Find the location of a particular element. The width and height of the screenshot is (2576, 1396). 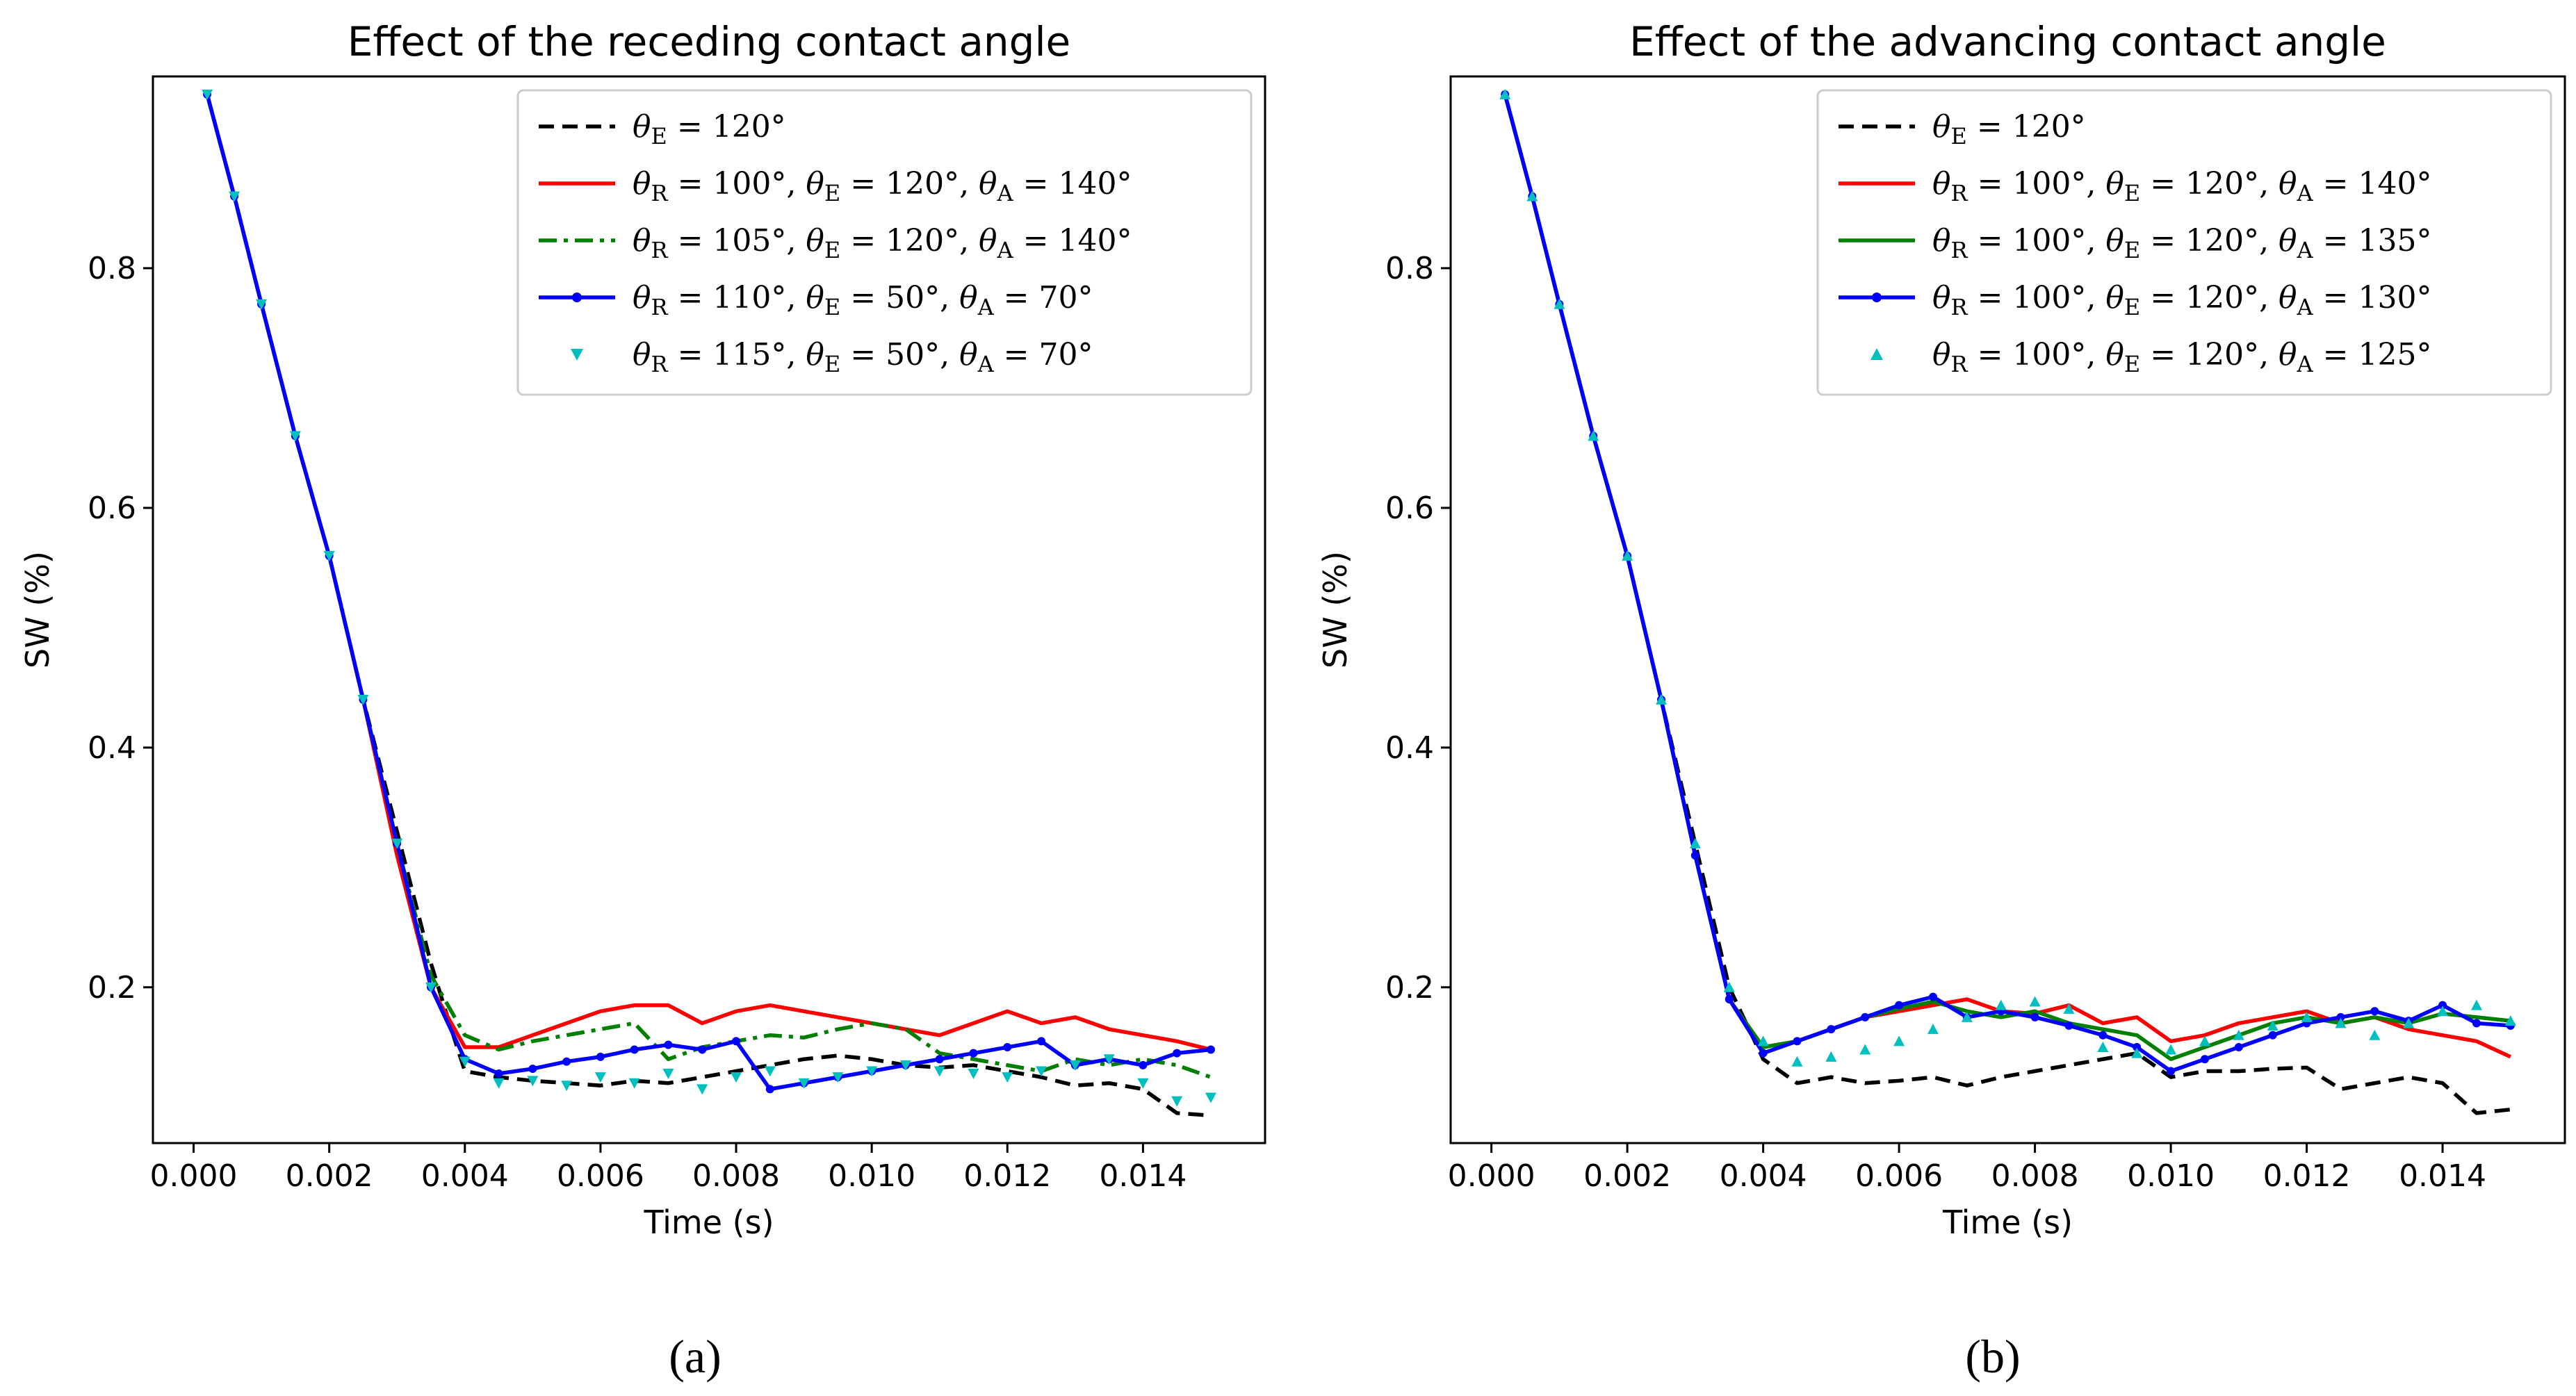

y-tick-label: 0.6 is located at coordinates (112, 509).